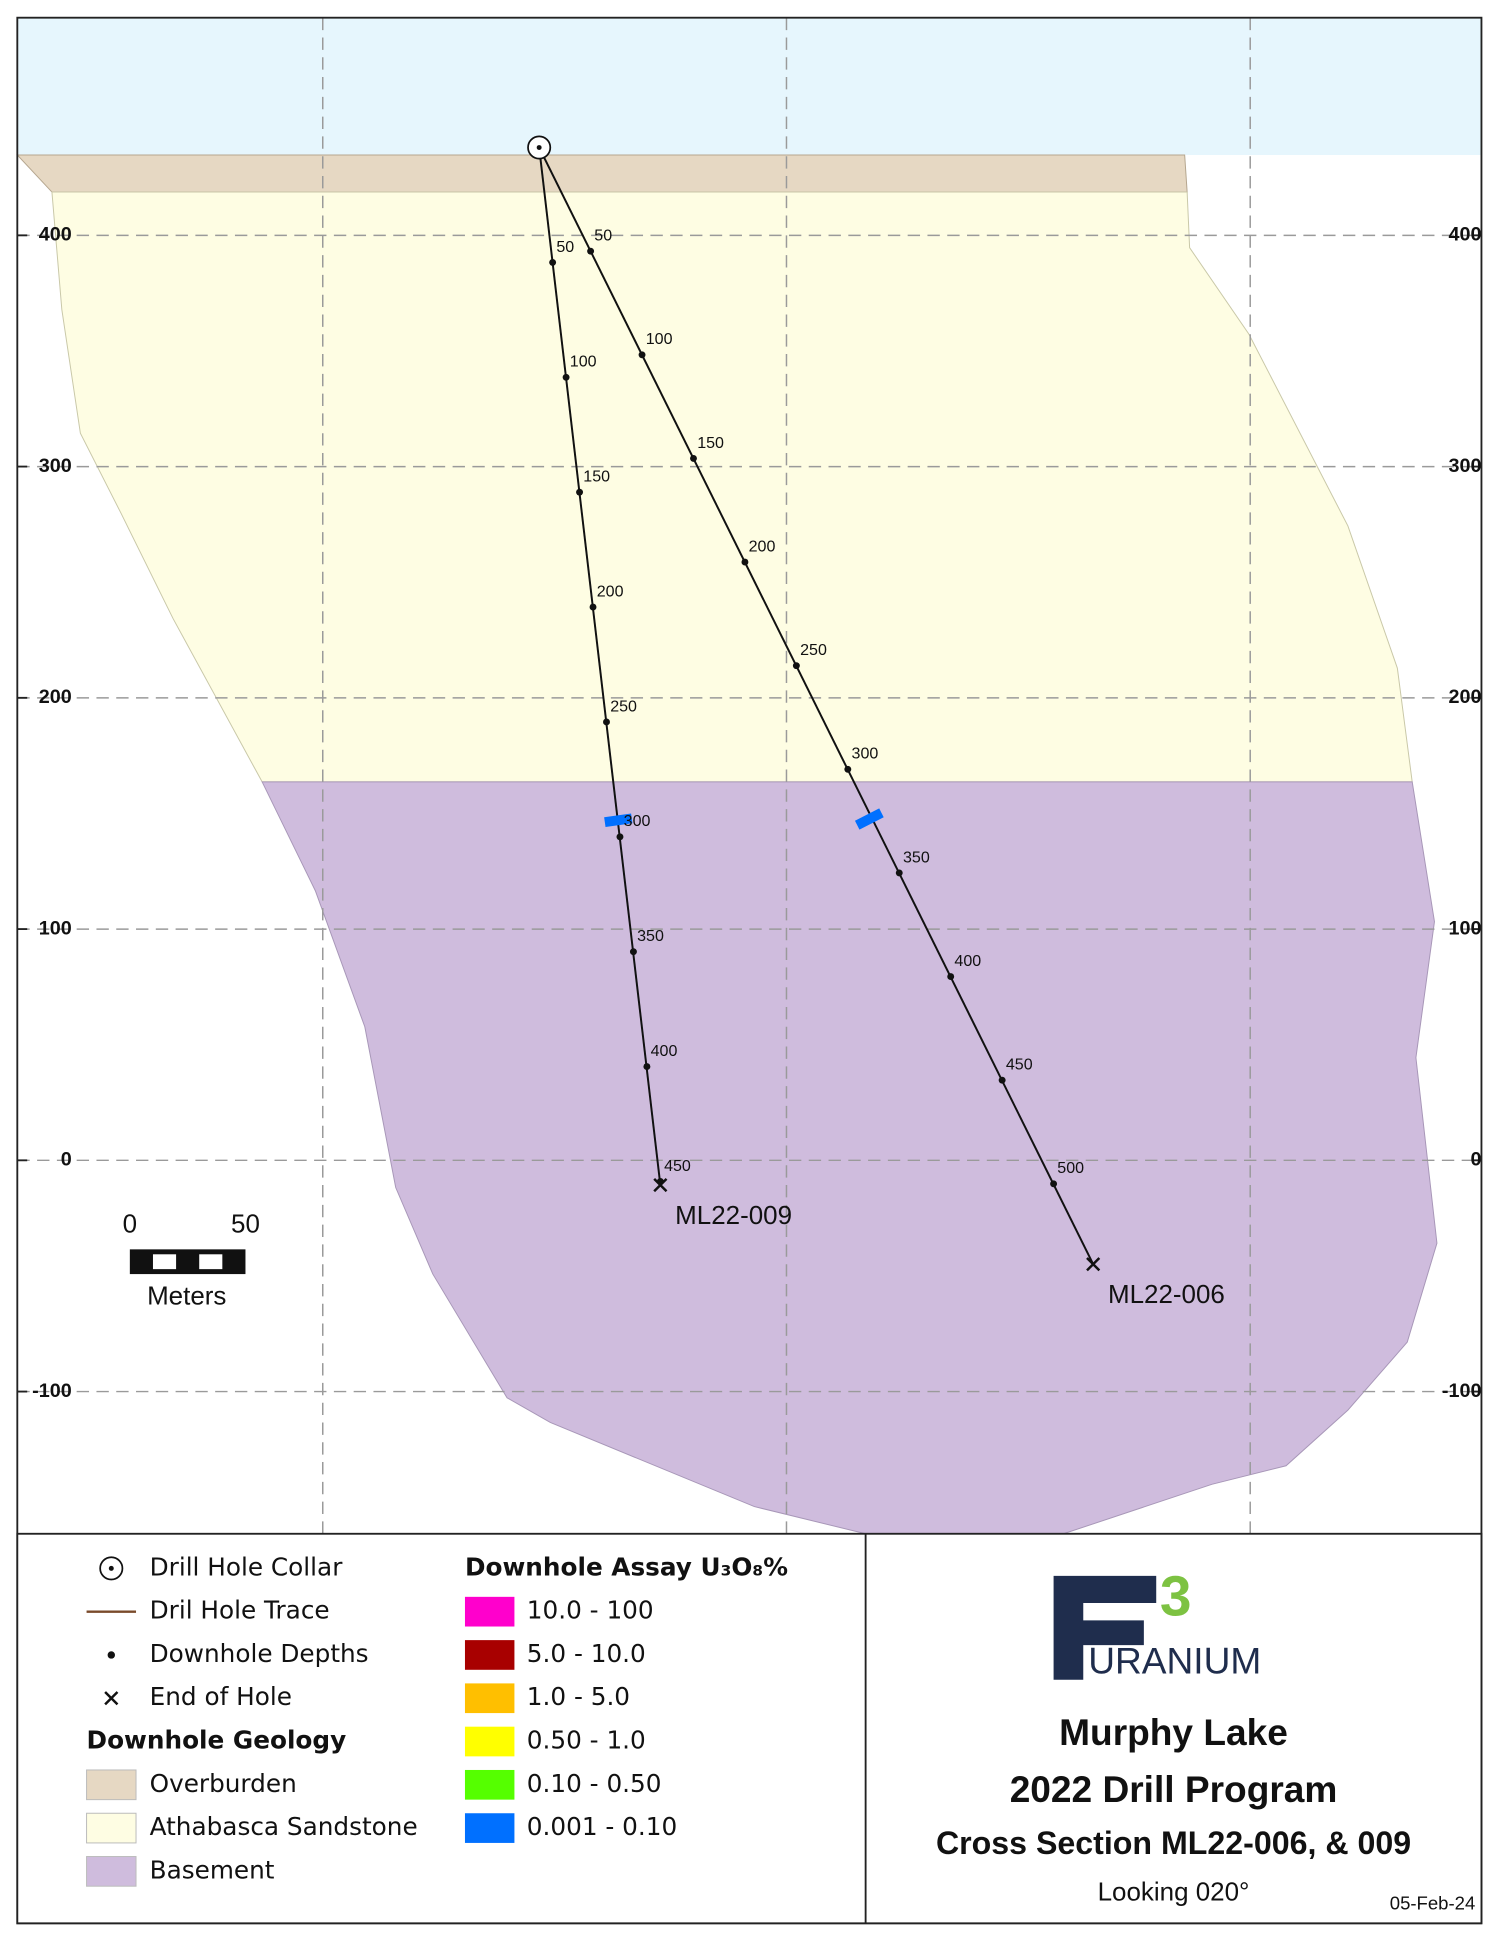 The image size is (1500, 1941). What do you see at coordinates (586, 1740) in the screenshot?
I see `legend-label: 0.50 - 1.0` at bounding box center [586, 1740].